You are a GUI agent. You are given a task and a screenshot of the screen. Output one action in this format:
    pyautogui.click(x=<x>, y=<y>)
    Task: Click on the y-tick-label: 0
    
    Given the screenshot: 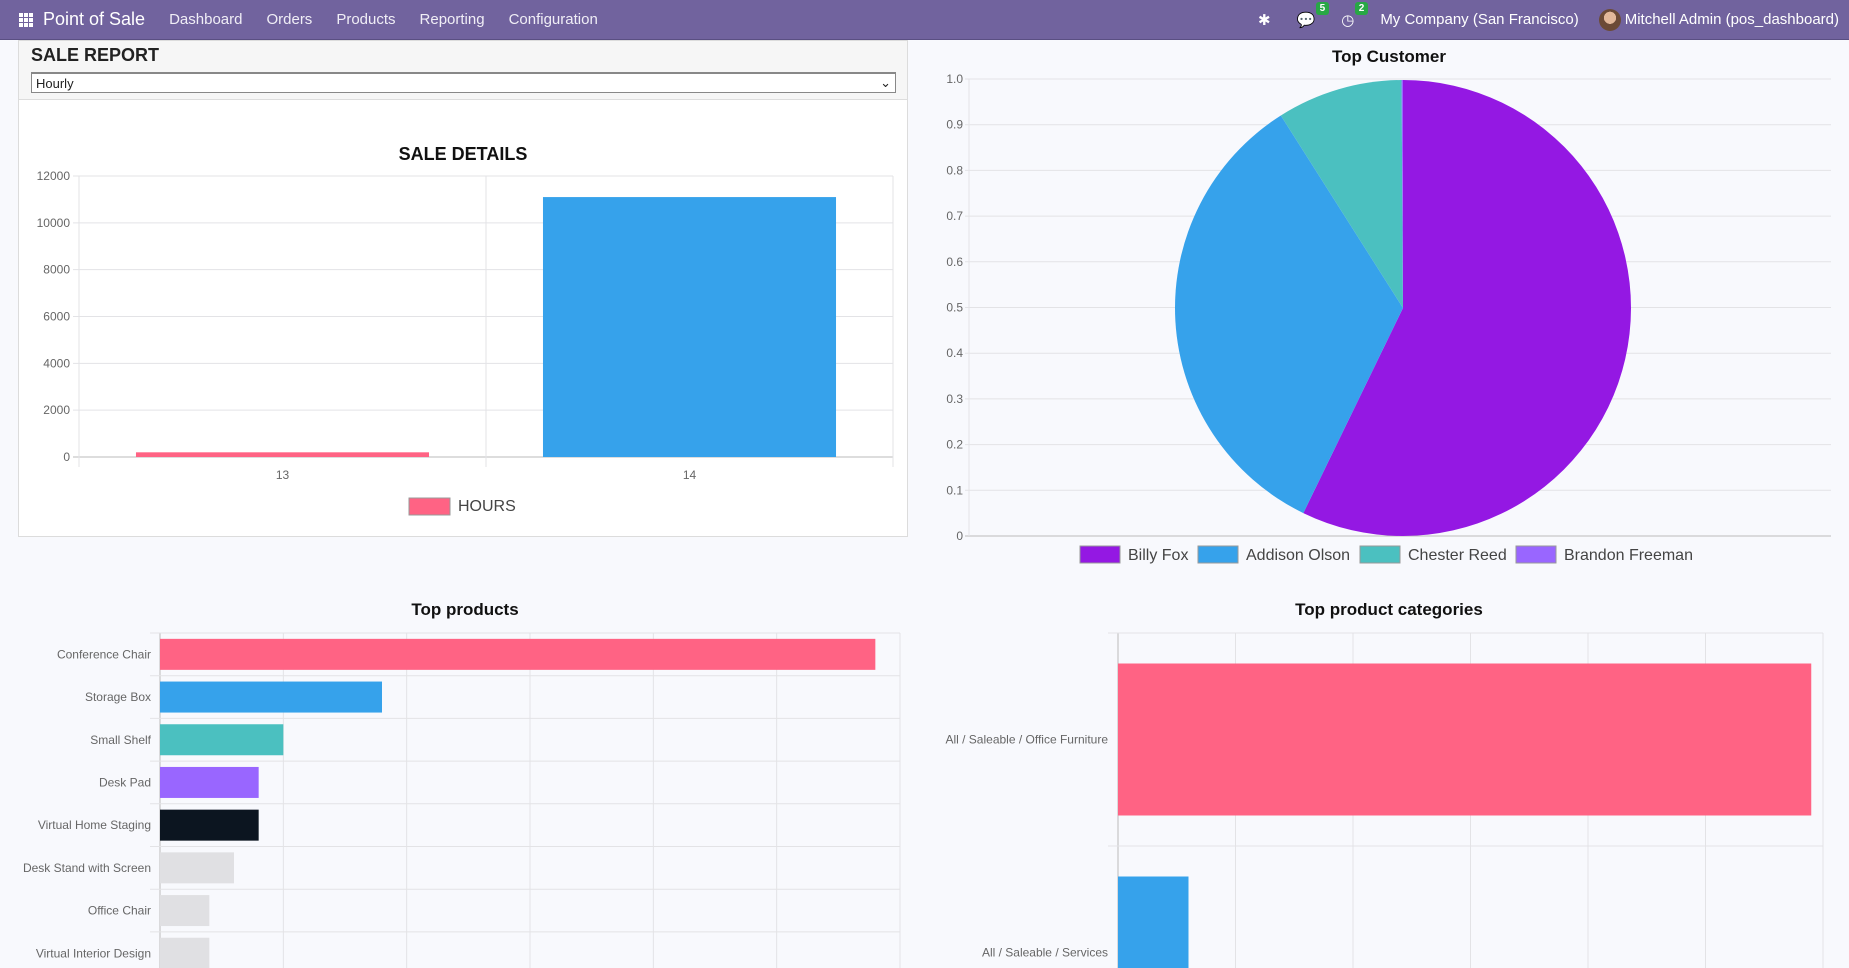 What is the action you would take?
    pyautogui.click(x=959, y=536)
    